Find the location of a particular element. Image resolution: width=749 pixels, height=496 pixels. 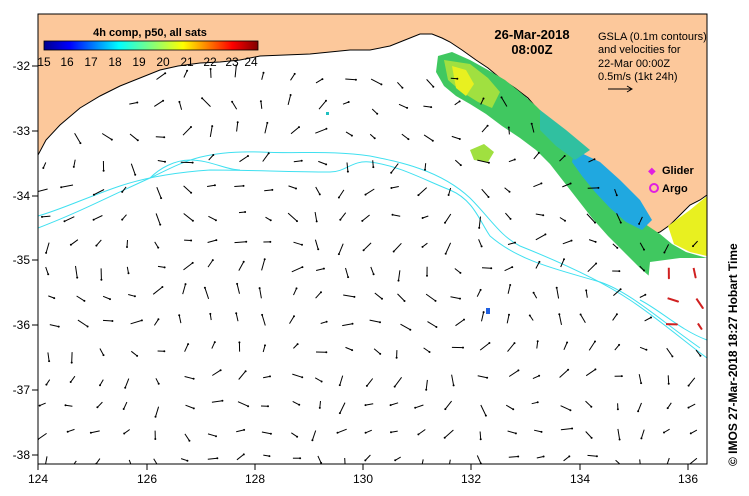

sst-band-teal is located at coordinates (565, 135).